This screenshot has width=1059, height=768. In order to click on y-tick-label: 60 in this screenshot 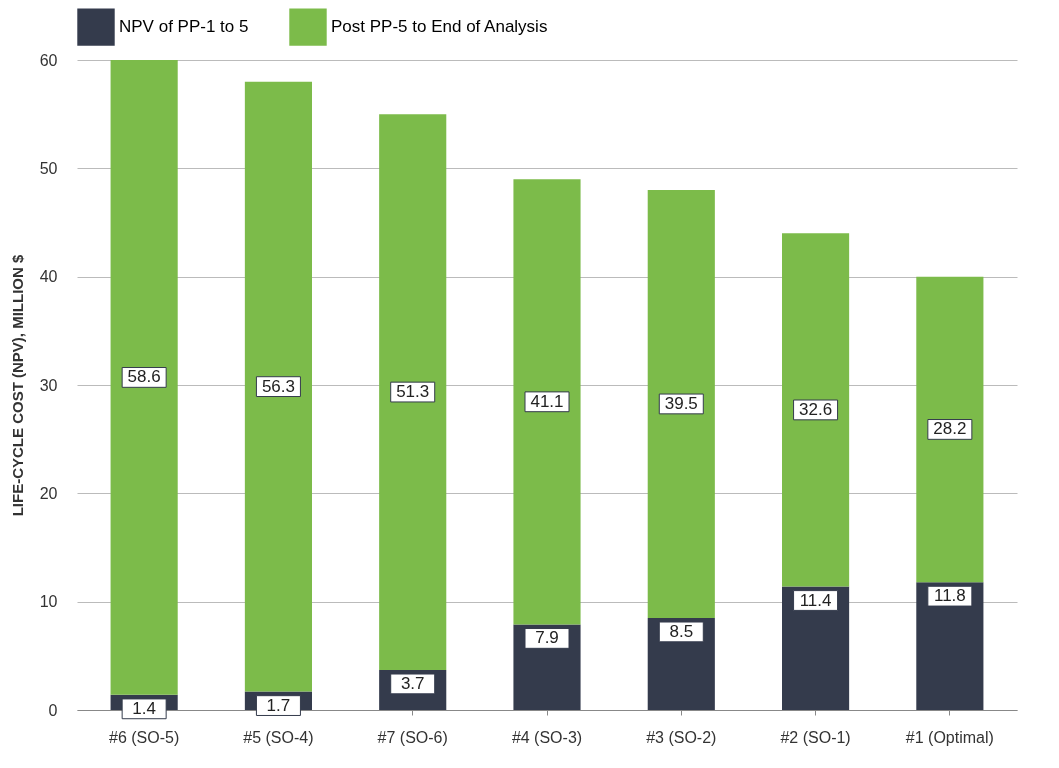, I will do `click(48, 60)`.